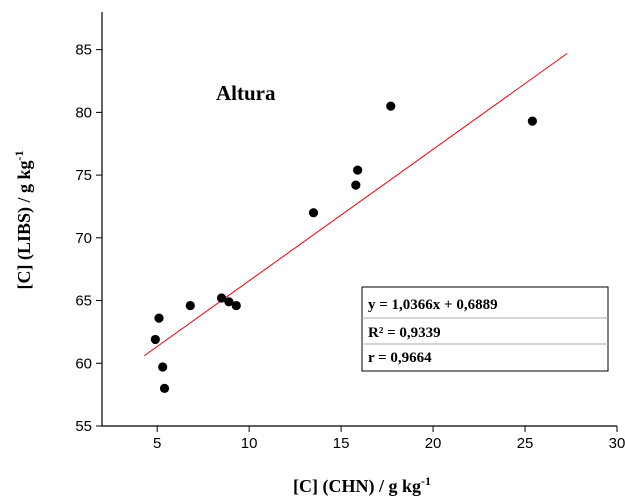  Describe the element at coordinates (157, 443) in the screenshot. I see `x-tick-label: 5` at that location.